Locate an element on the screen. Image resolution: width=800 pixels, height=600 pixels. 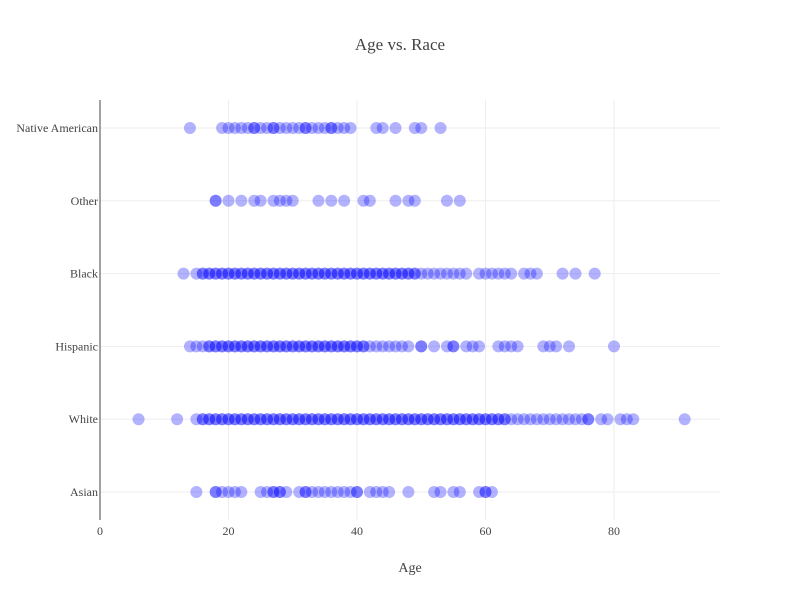
x-tick-label-20: 20 is located at coordinates (228, 531).